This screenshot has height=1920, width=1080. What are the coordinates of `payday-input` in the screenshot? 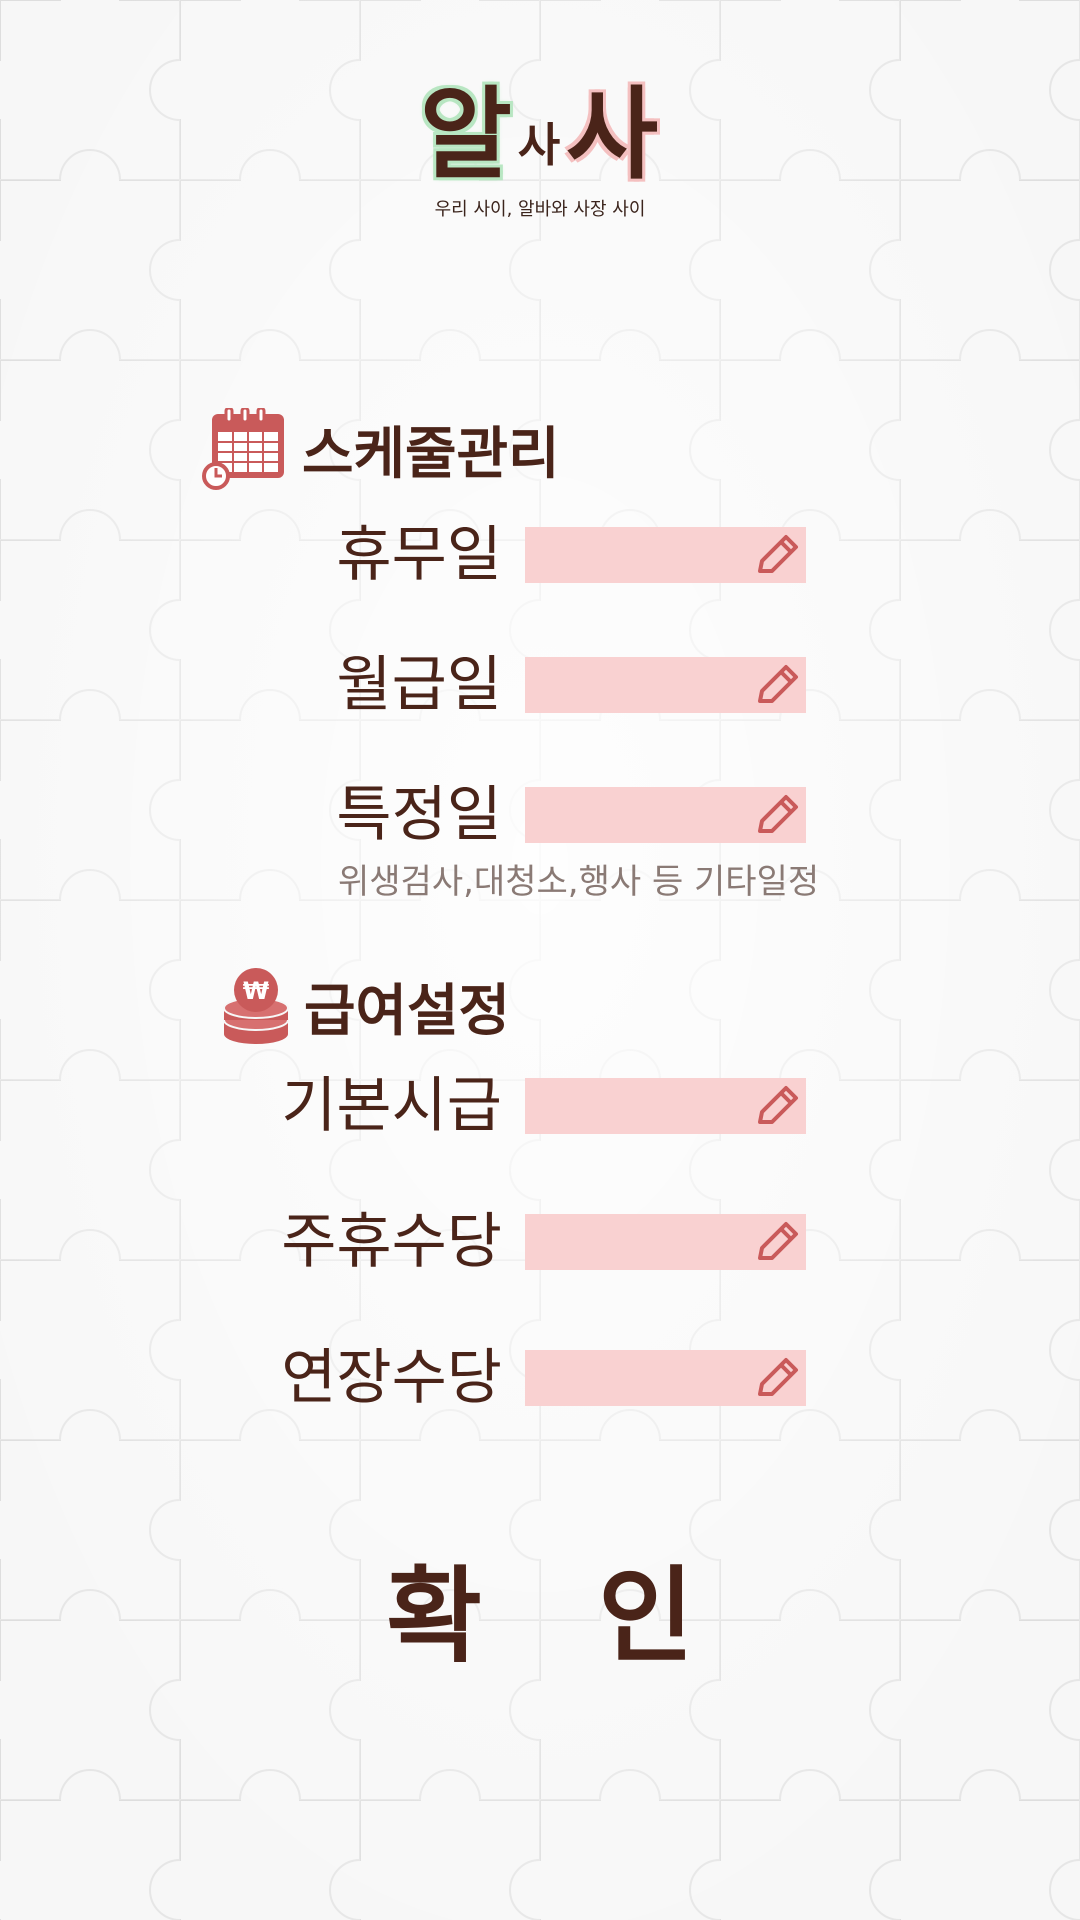 It's located at (665, 685).